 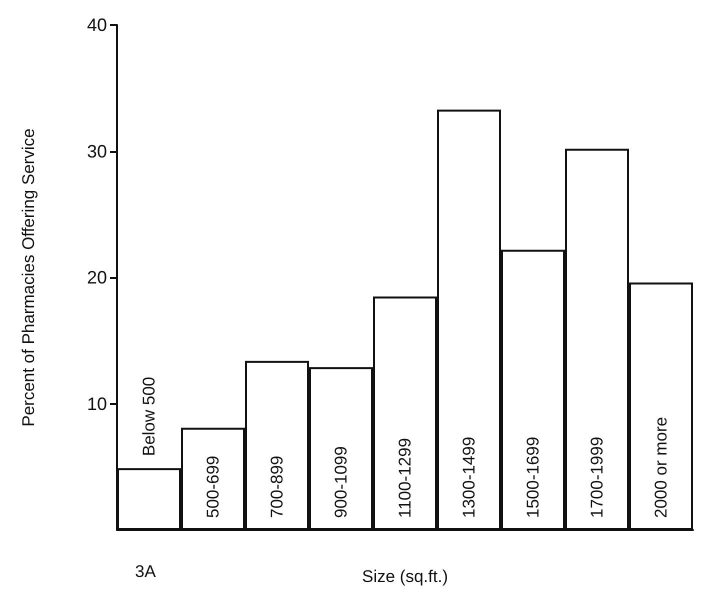 I want to click on x-tick-label: Below 500, so click(x=149, y=416).